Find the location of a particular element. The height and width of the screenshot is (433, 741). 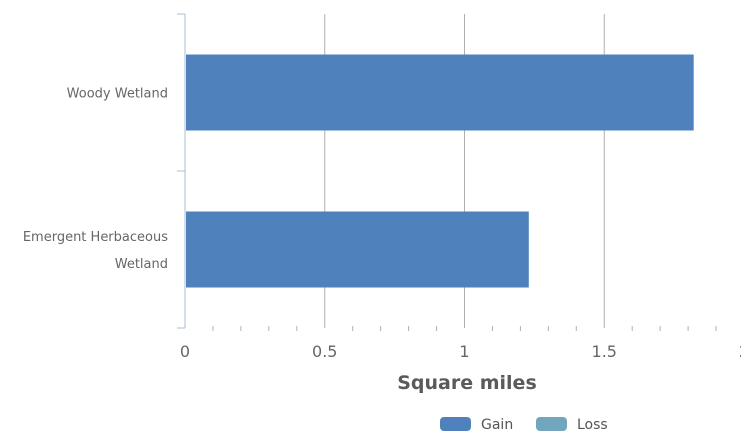

x-tick-labels: 0 0.5 1 1.5 2 is located at coordinates (460, 351).